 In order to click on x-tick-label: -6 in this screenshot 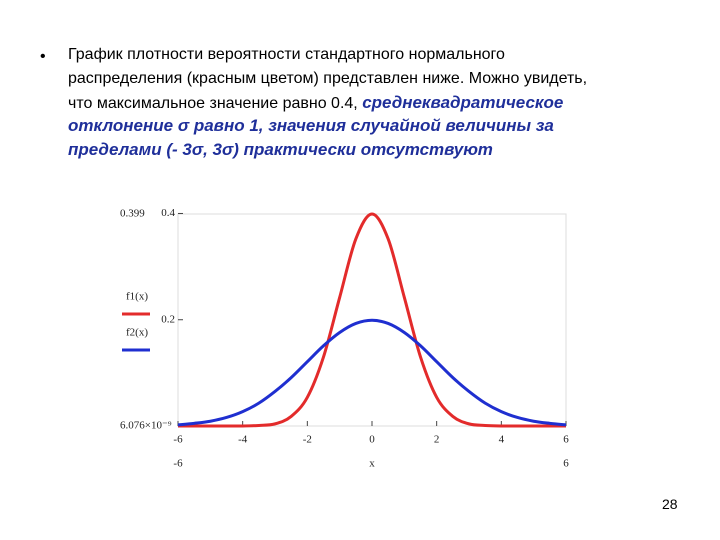, I will do `click(178, 440)`.